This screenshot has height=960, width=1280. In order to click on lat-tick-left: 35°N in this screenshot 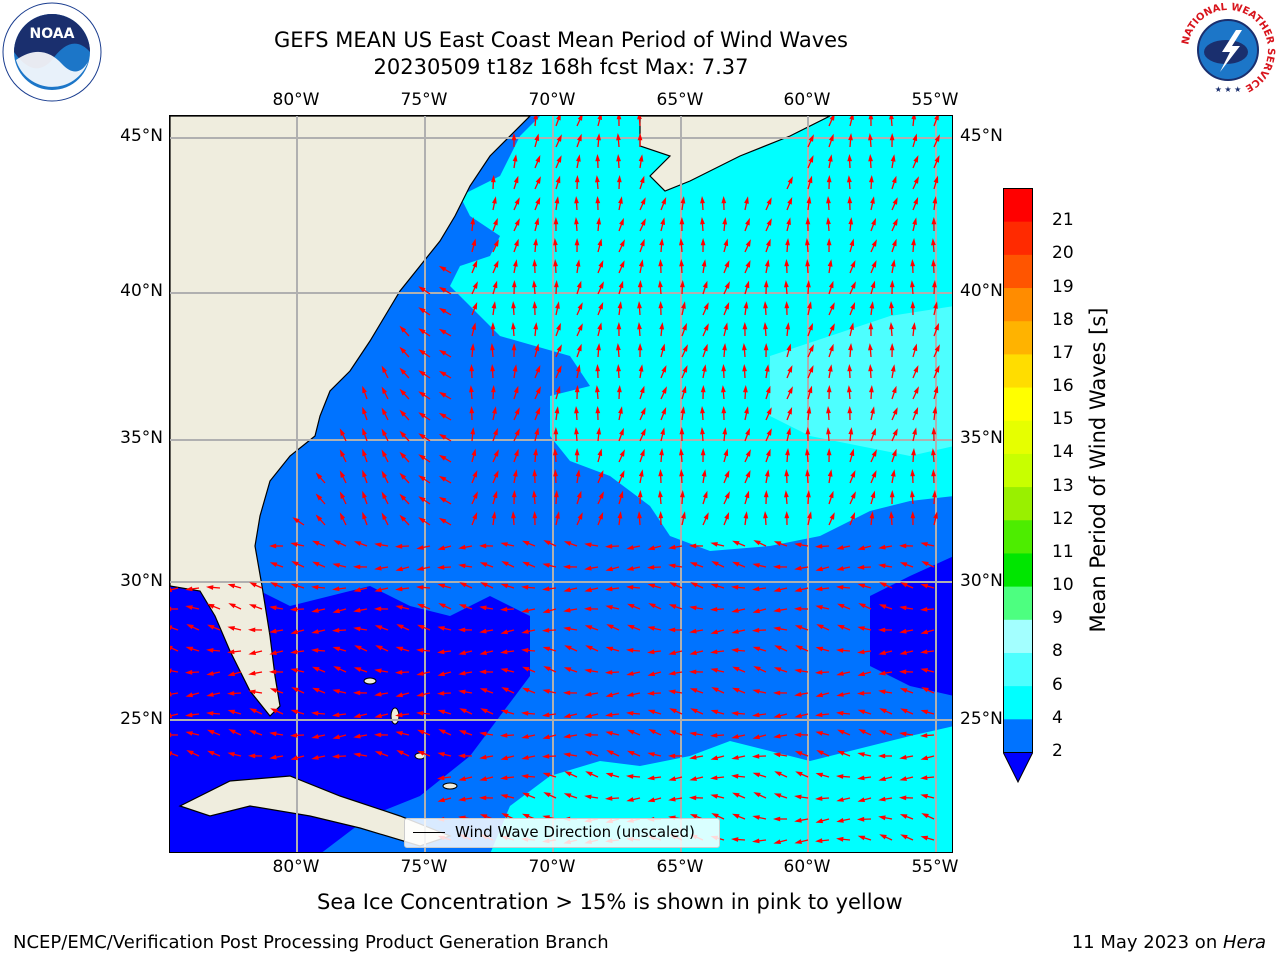, I will do `click(141, 438)`.